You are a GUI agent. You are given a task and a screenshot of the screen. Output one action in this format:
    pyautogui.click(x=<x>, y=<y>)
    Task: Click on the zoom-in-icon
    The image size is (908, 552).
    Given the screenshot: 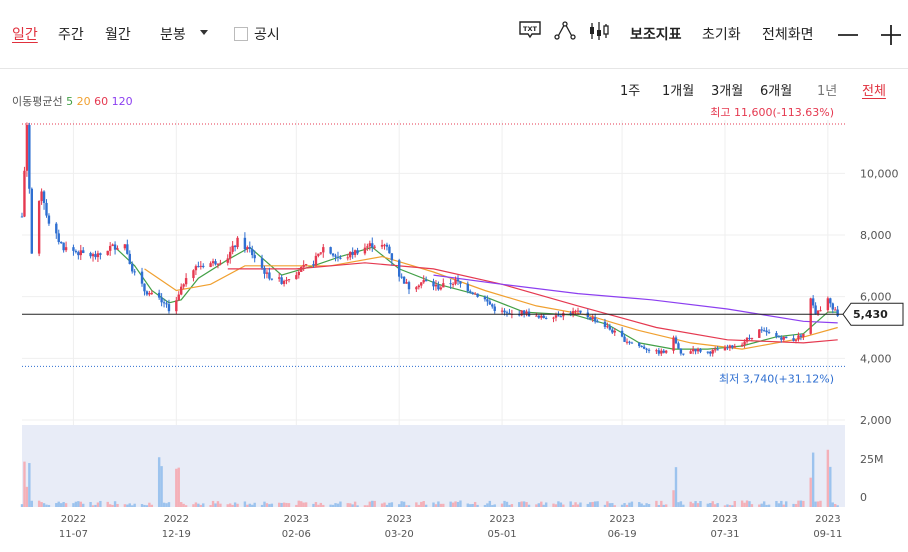 What is the action you would take?
    pyautogui.click(x=891, y=35)
    